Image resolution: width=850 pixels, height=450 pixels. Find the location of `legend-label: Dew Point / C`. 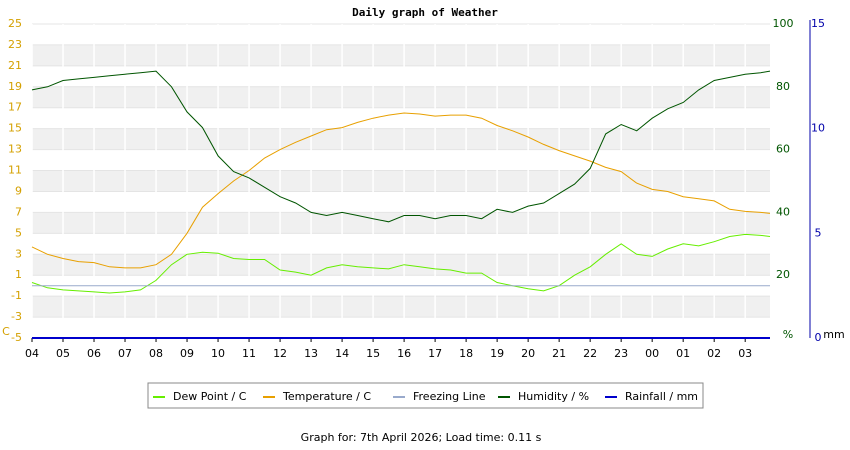

legend-label: Dew Point / C is located at coordinates (210, 396).